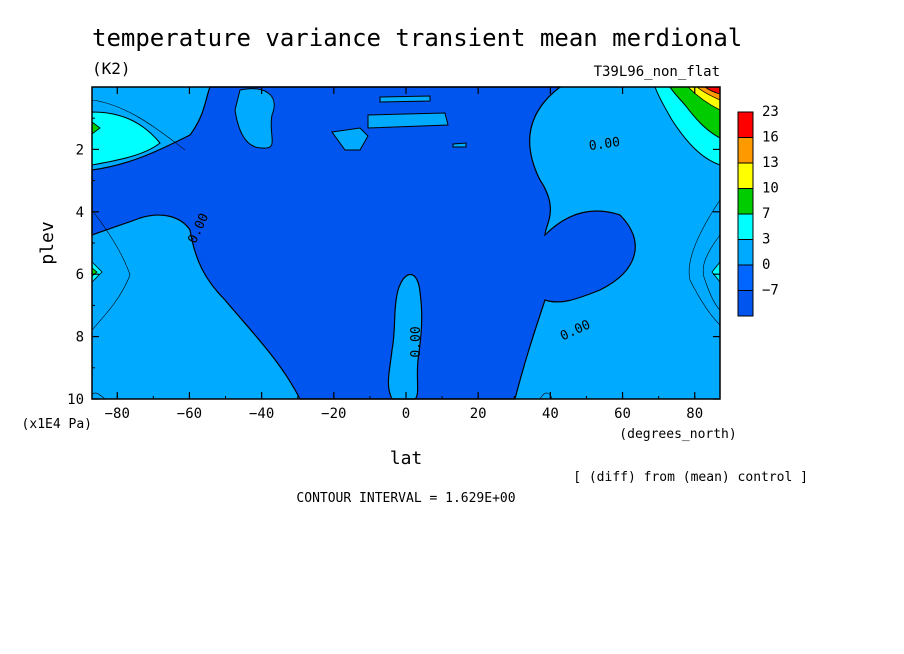  Describe the element at coordinates (126, 138) in the screenshot. I see `cyan-south-upper` at that location.